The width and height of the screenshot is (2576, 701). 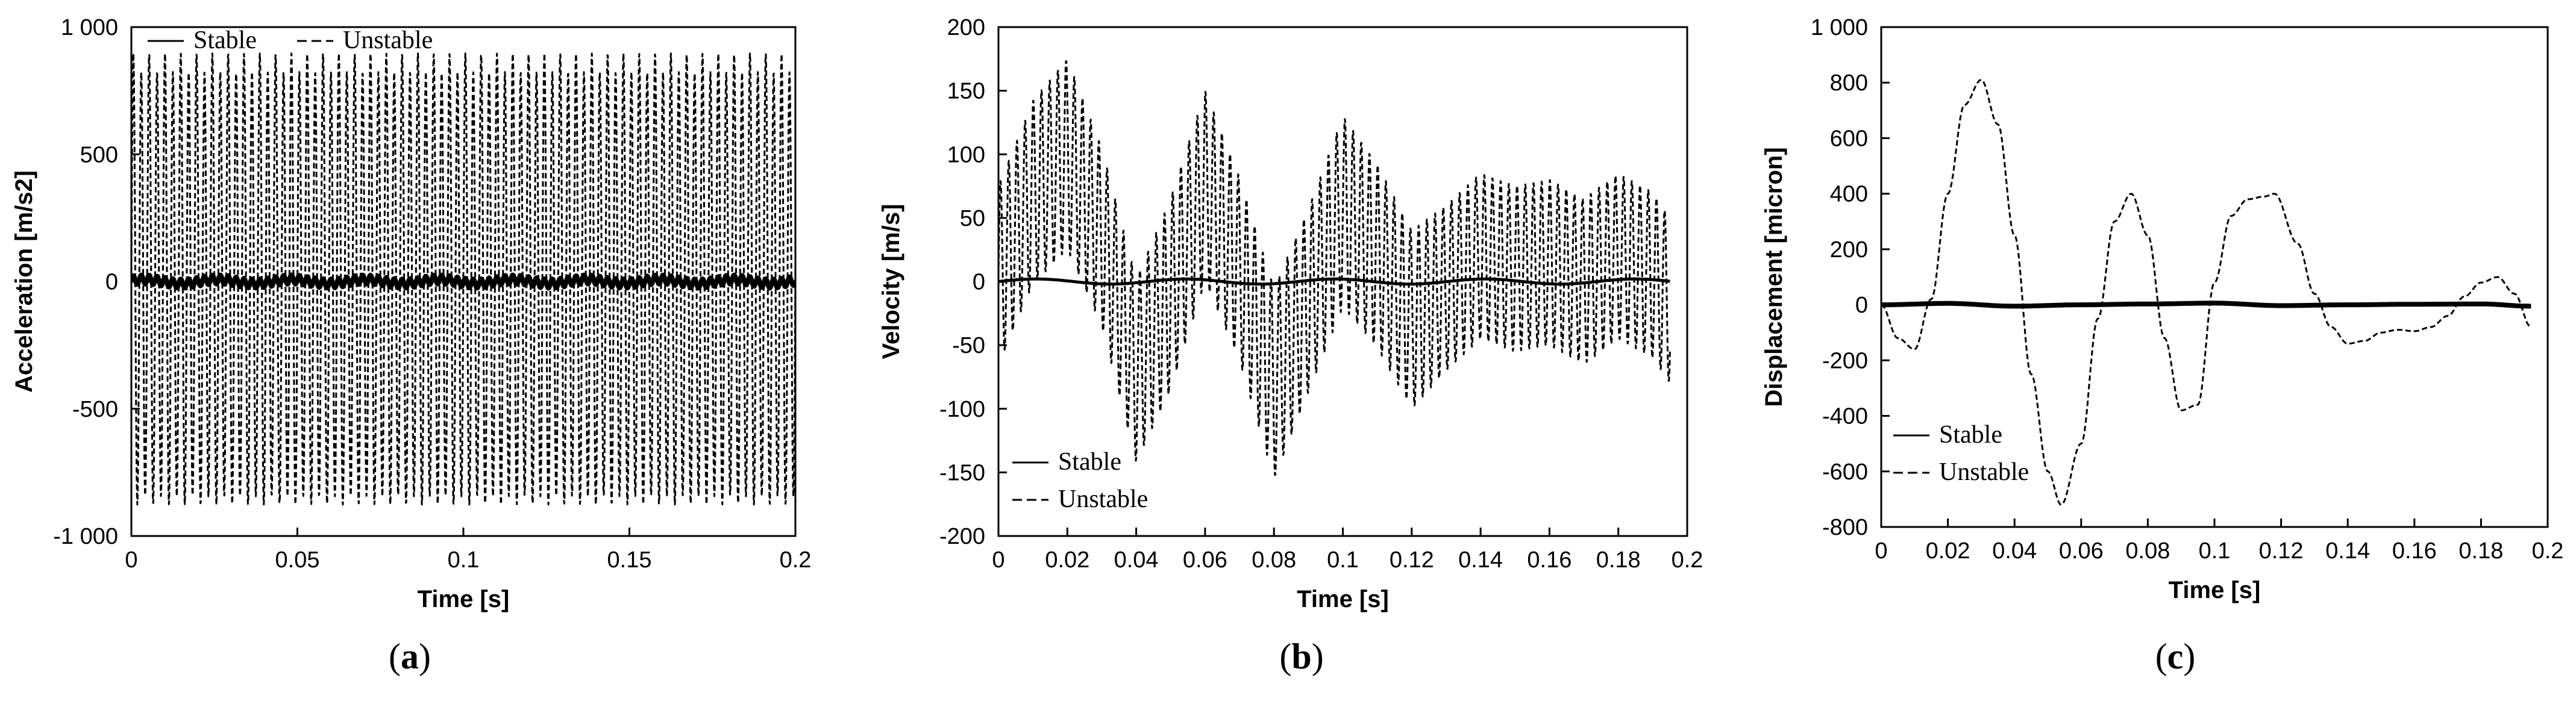 What do you see at coordinates (1774, 277) in the screenshot?
I see `y-axis-label: Displacement [micron]` at bounding box center [1774, 277].